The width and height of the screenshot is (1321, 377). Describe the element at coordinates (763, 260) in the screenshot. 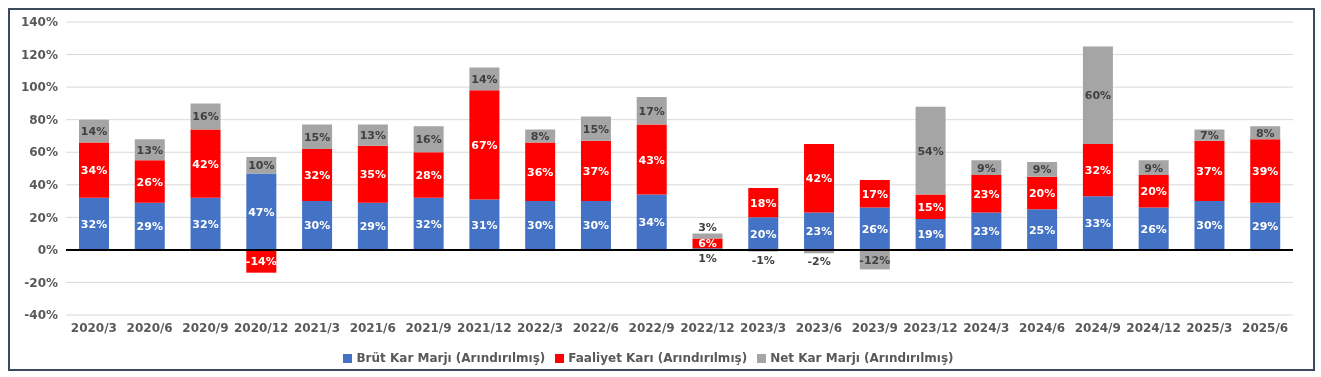

I see `data-label: -1%` at that location.